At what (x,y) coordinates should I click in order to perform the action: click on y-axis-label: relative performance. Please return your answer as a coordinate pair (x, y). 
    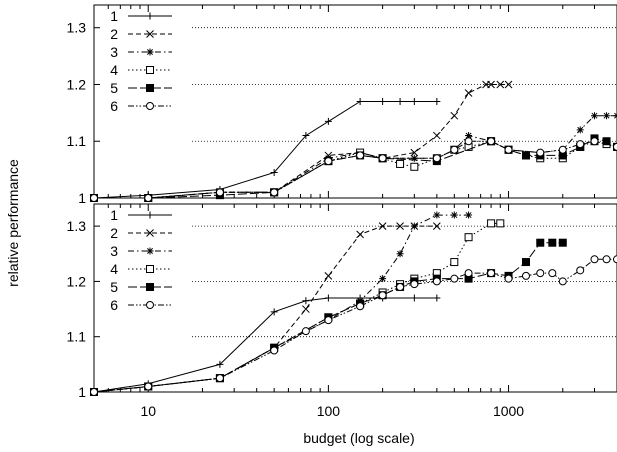
    Looking at the image, I should click on (13, 223).